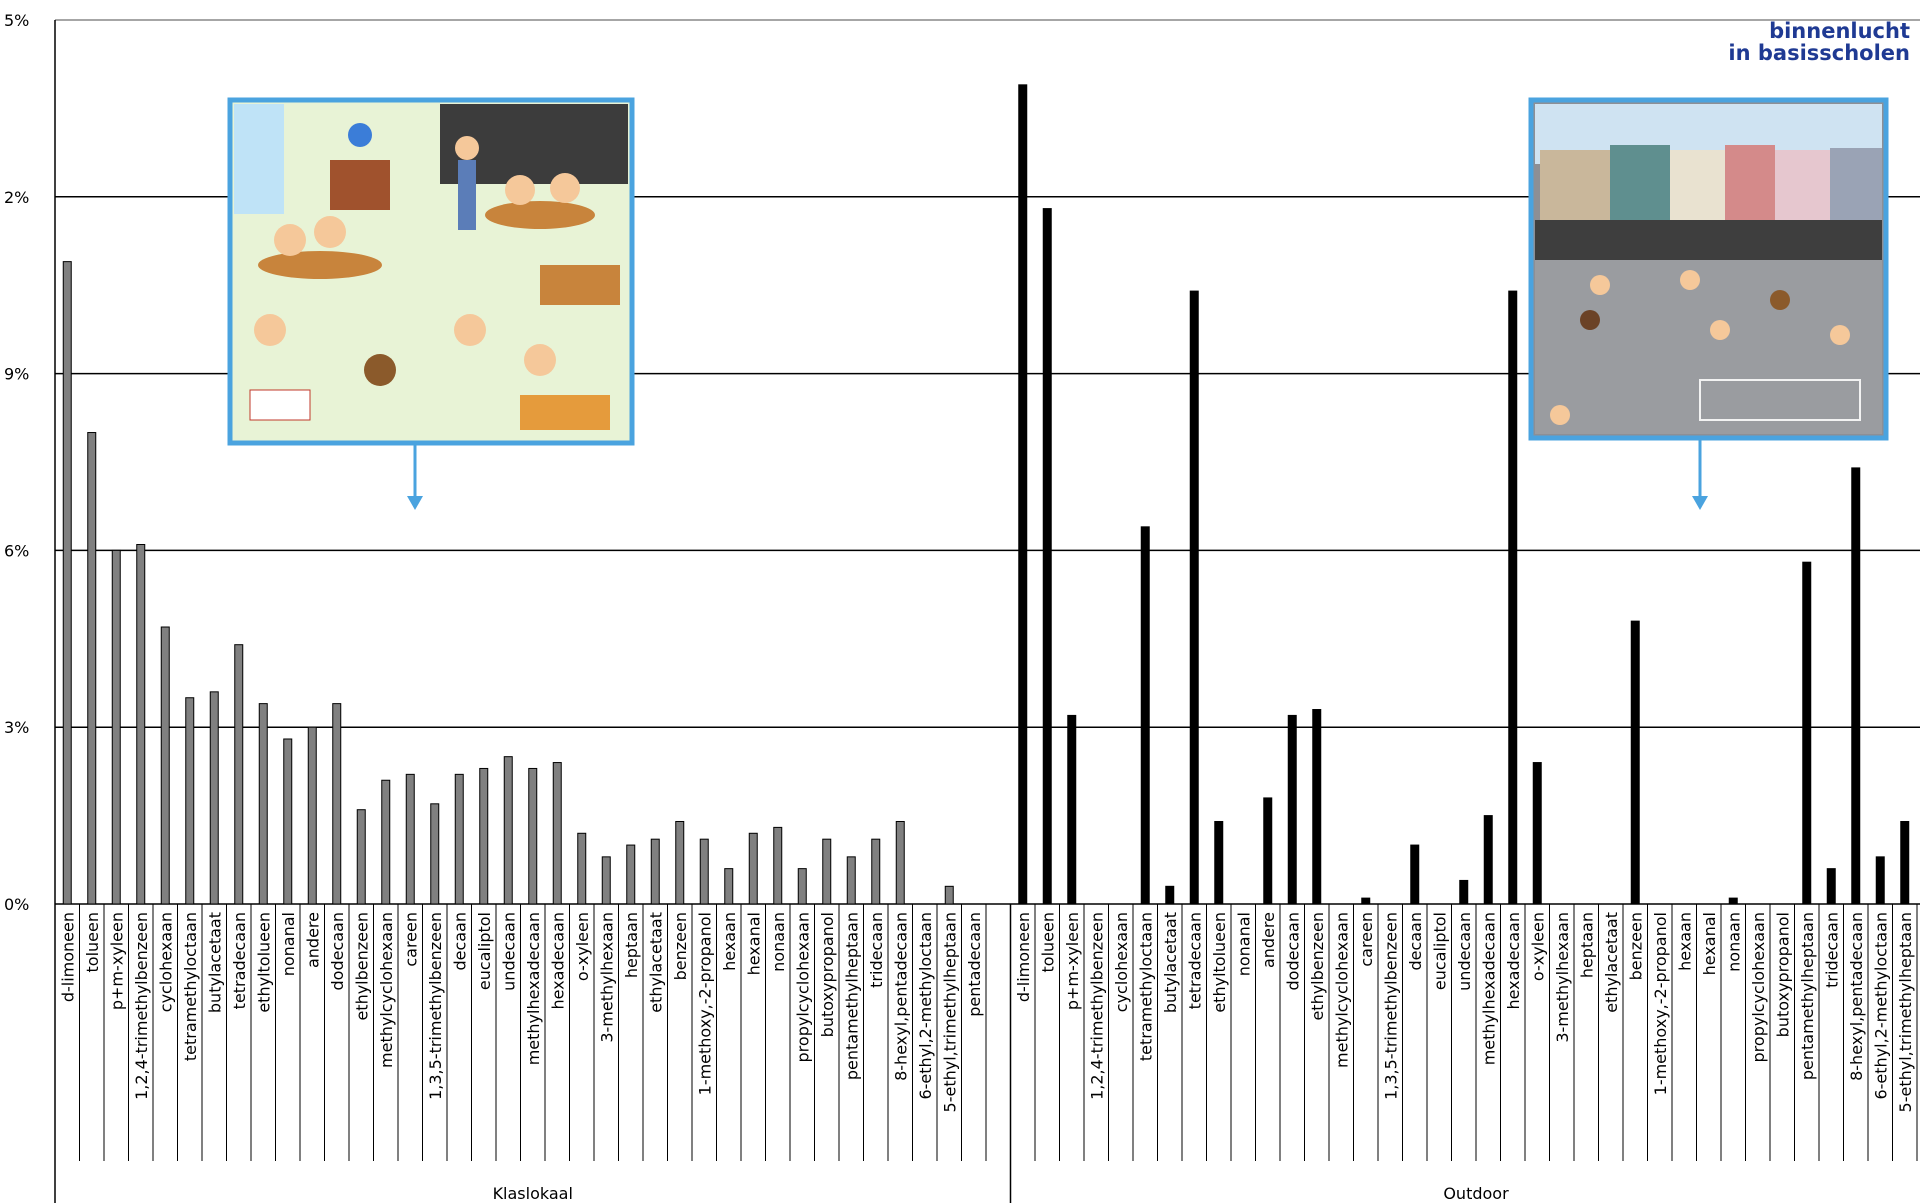  I want to click on group-label: Outdoor, so click(1476, 1193).